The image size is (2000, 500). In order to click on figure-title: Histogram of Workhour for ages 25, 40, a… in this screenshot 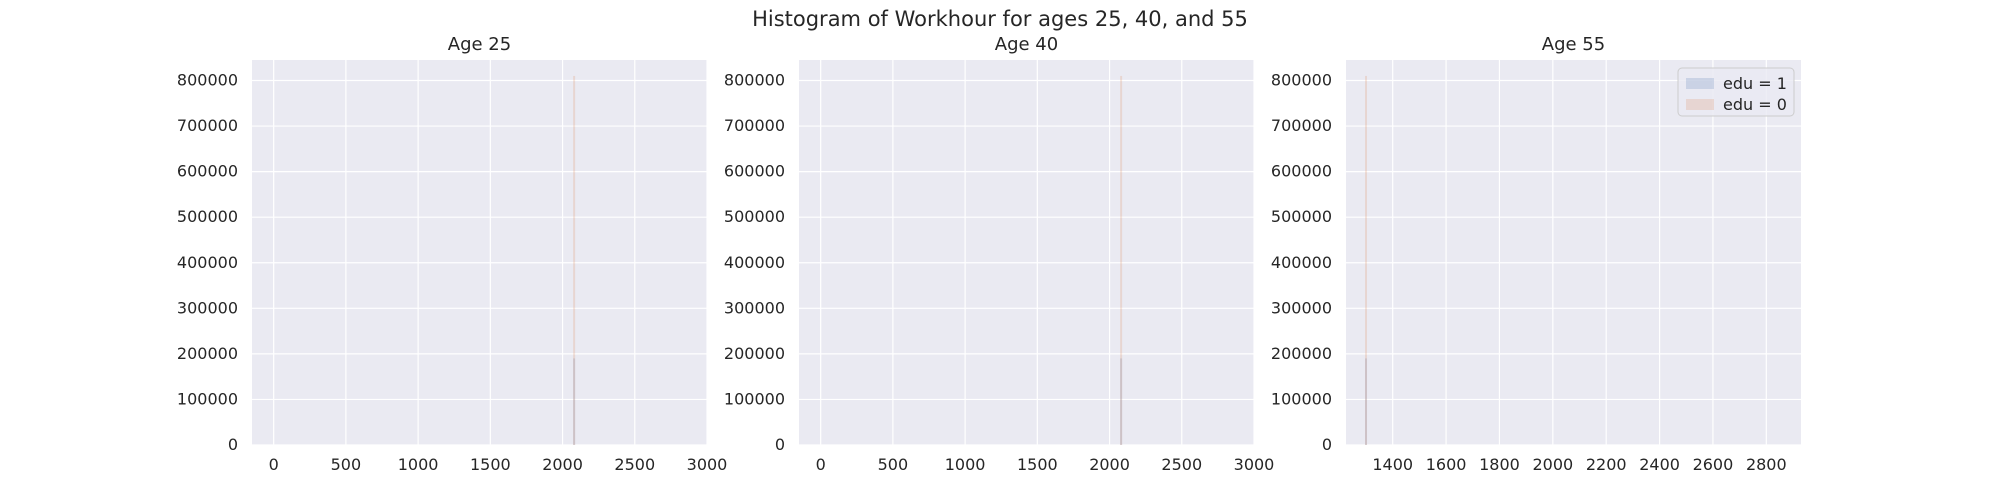, I will do `click(1000, 19)`.